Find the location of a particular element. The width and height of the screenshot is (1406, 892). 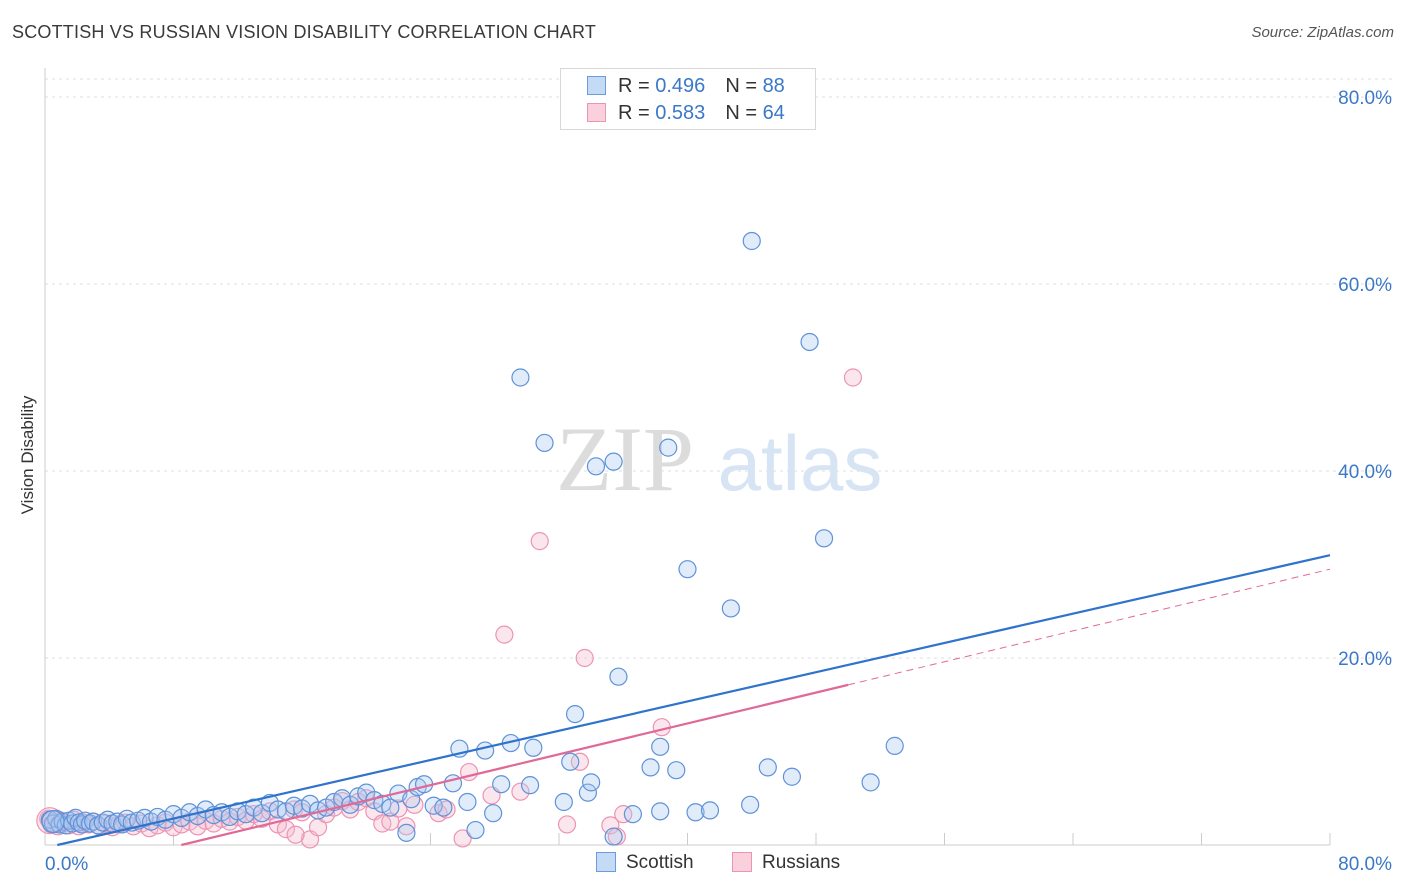

legend-row-russians: R = 0.583 N = 64 is located at coordinates (686, 113).